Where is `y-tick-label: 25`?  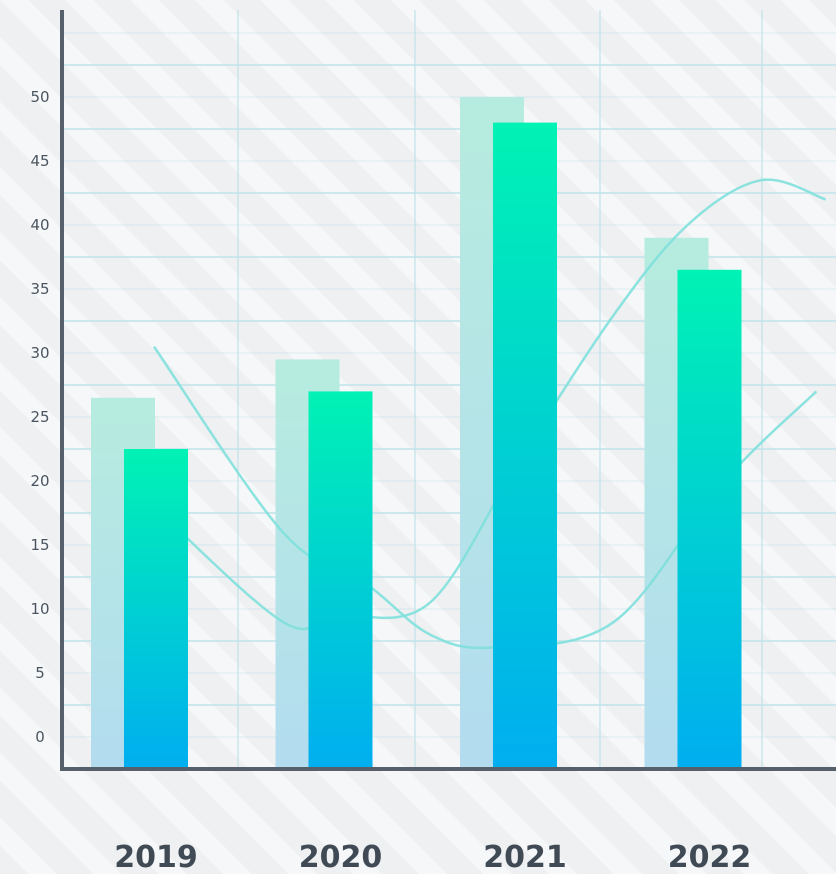 y-tick-label: 25 is located at coordinates (39, 417).